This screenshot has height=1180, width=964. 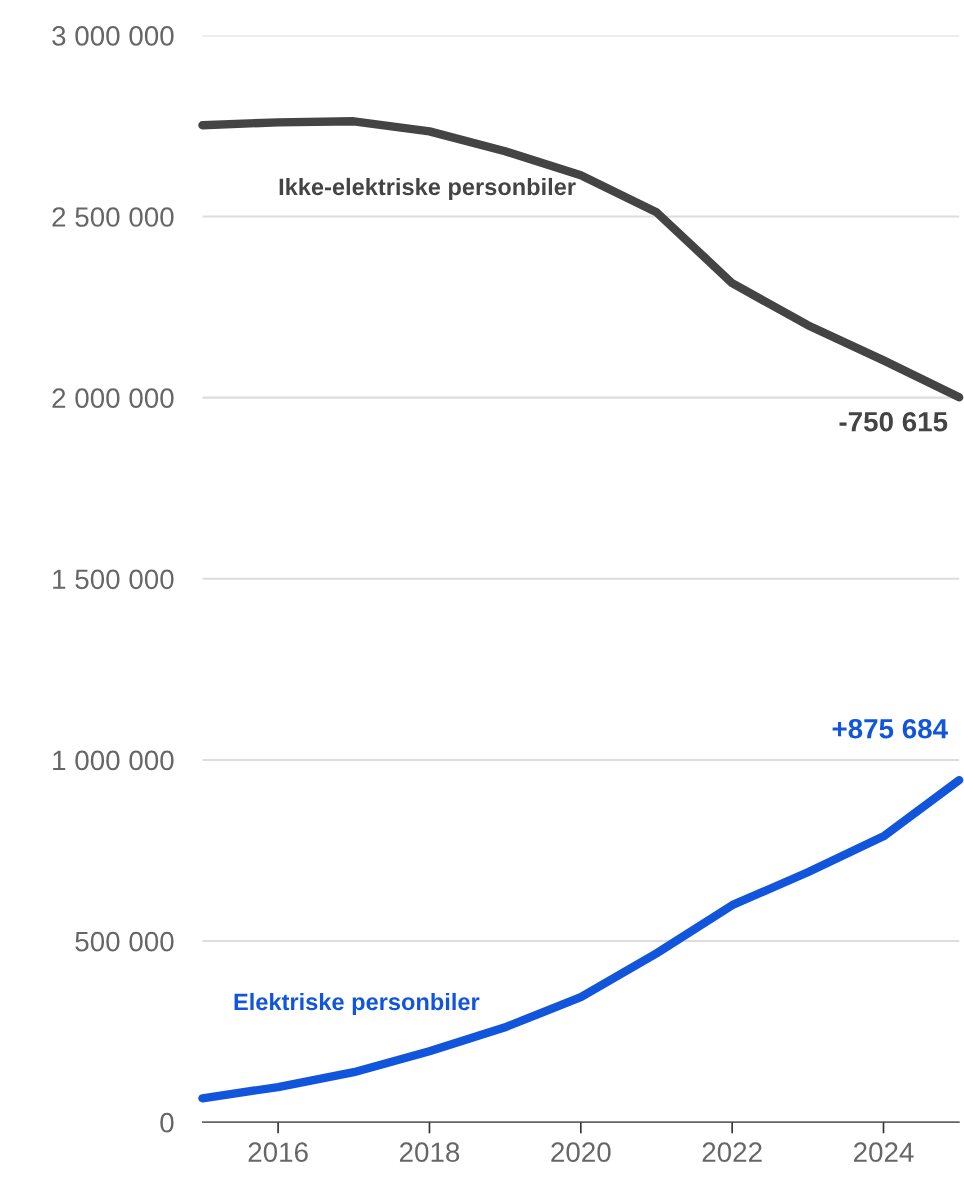 I want to click on x-tick-label: 2022, so click(x=732, y=1152).